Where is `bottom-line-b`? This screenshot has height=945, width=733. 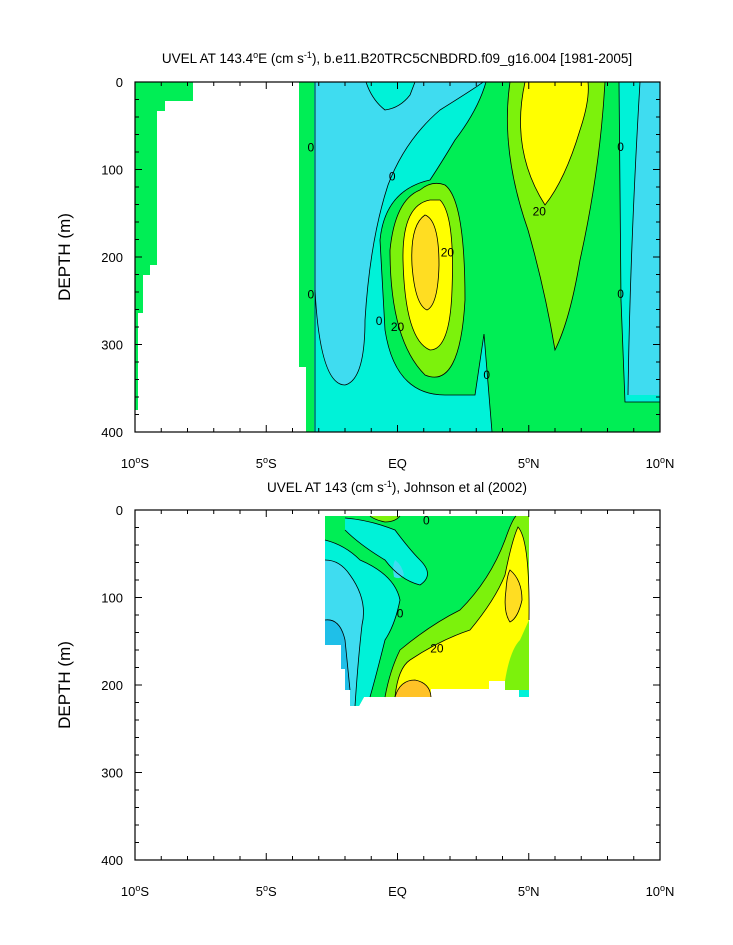 bottom-line-b is located at coordinates (344, 633).